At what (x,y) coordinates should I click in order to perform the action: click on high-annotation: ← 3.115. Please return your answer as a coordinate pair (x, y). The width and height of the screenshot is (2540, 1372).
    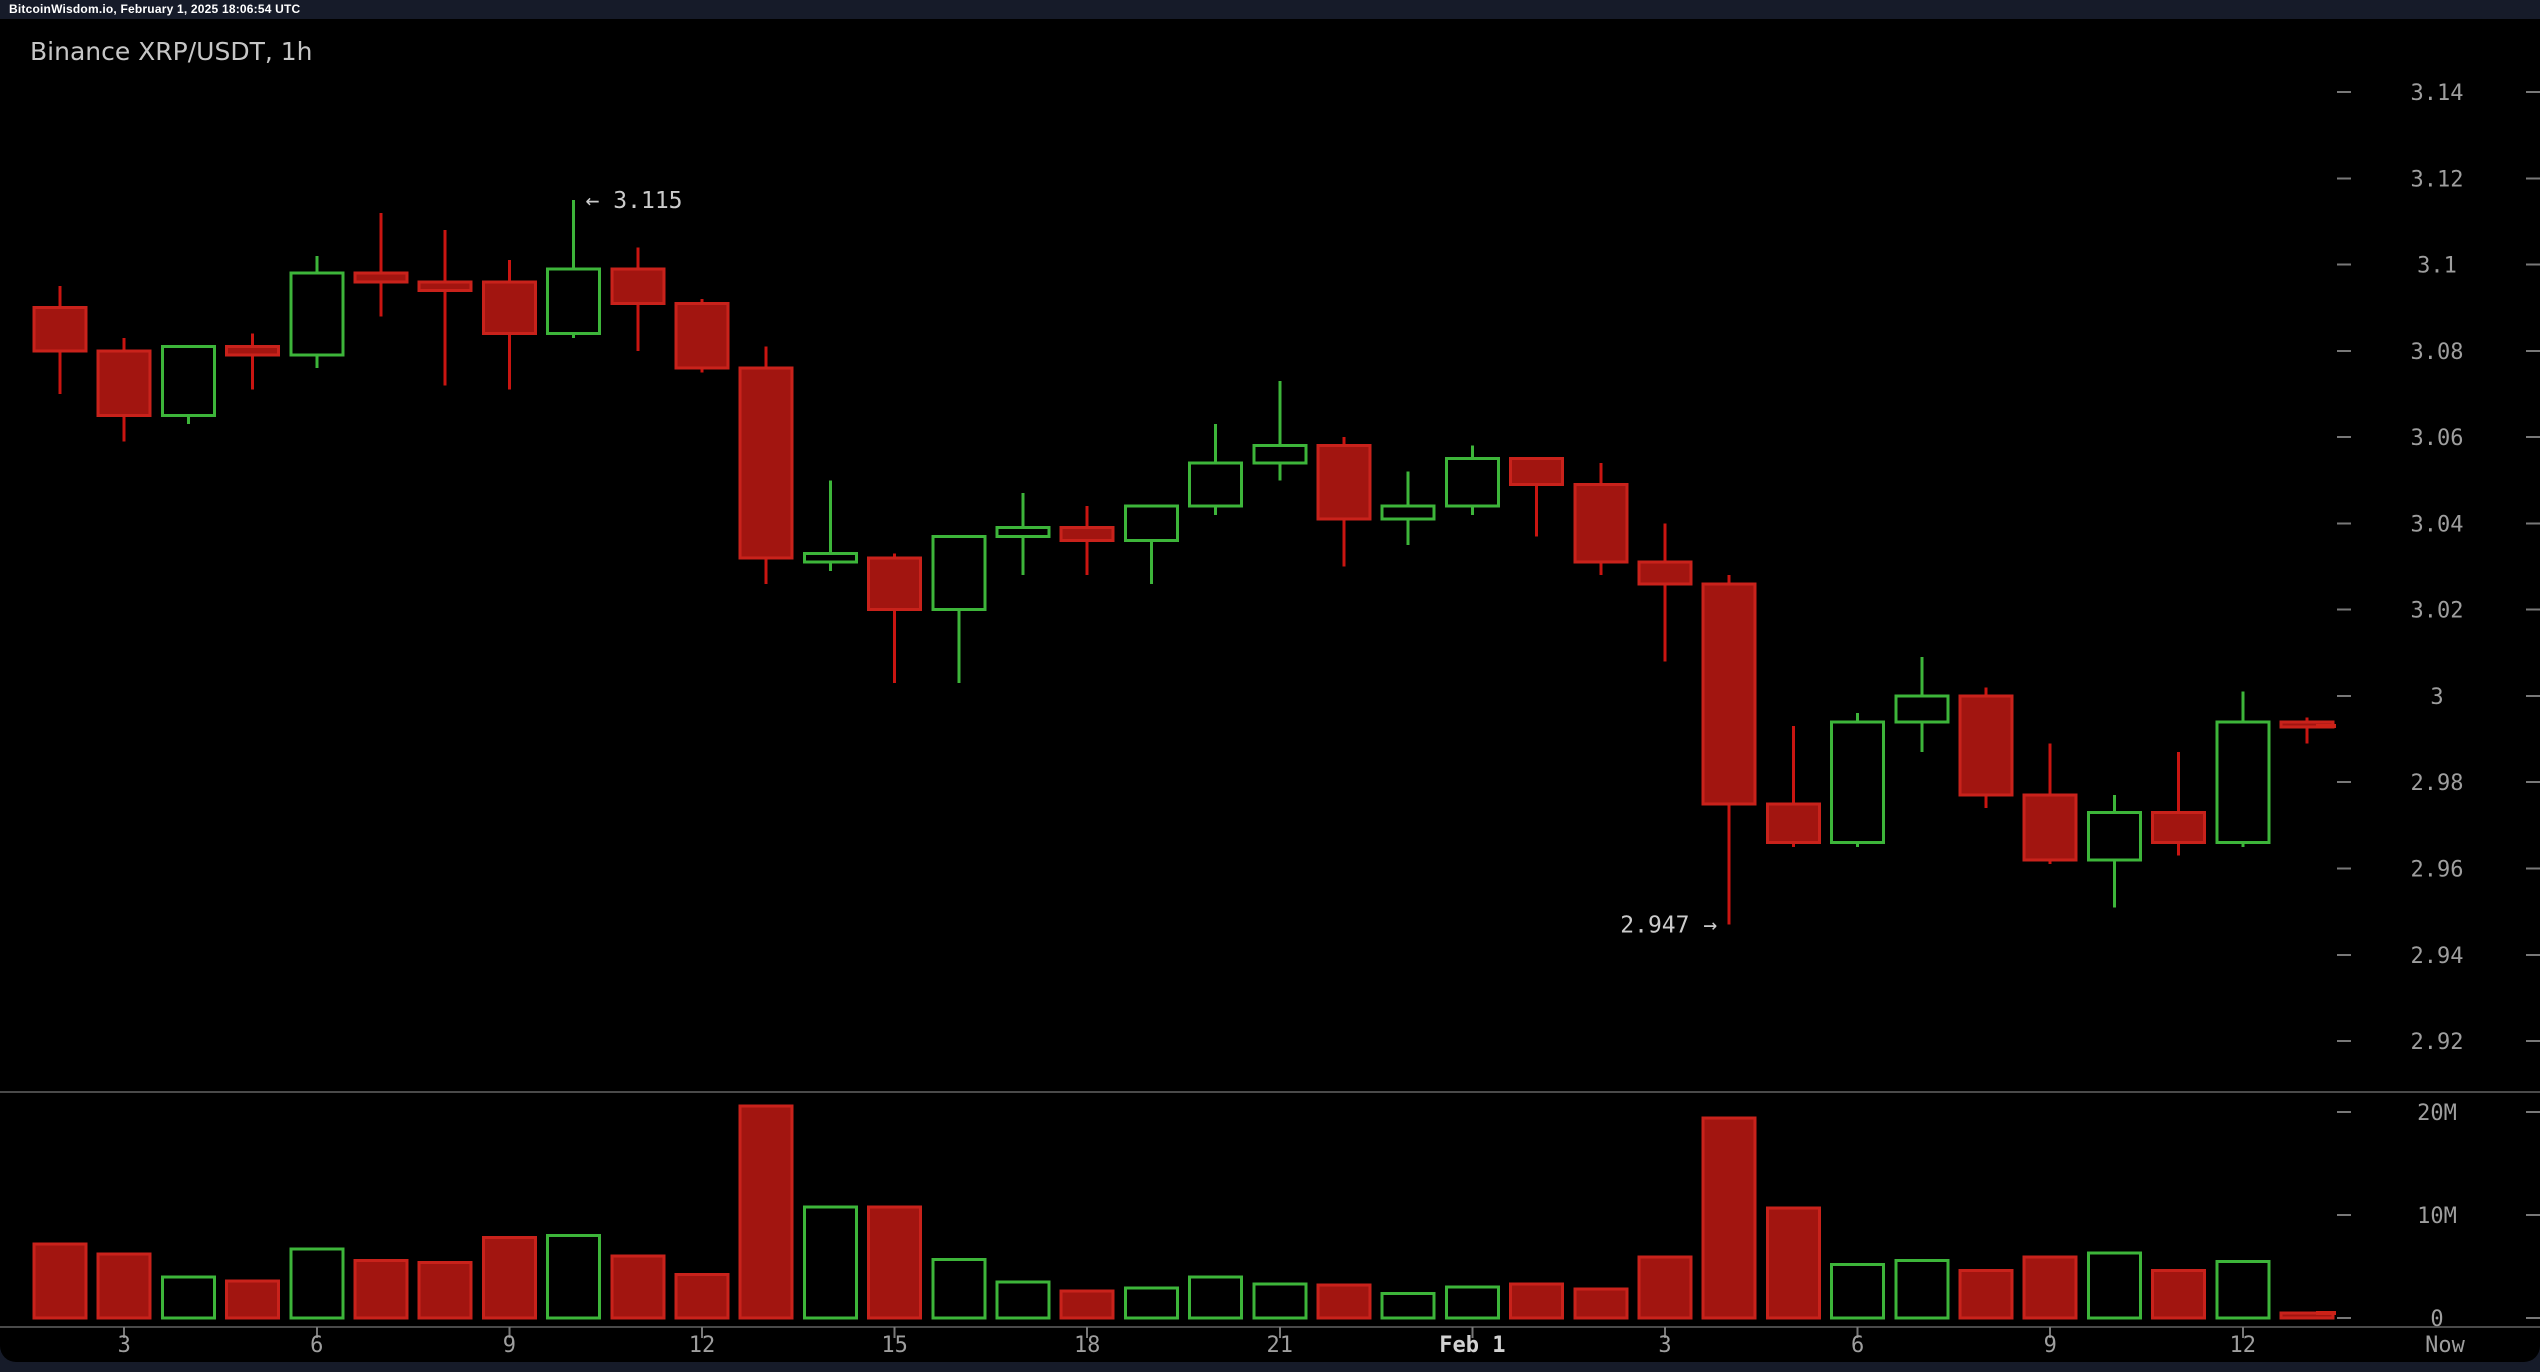
    Looking at the image, I should click on (634, 201).